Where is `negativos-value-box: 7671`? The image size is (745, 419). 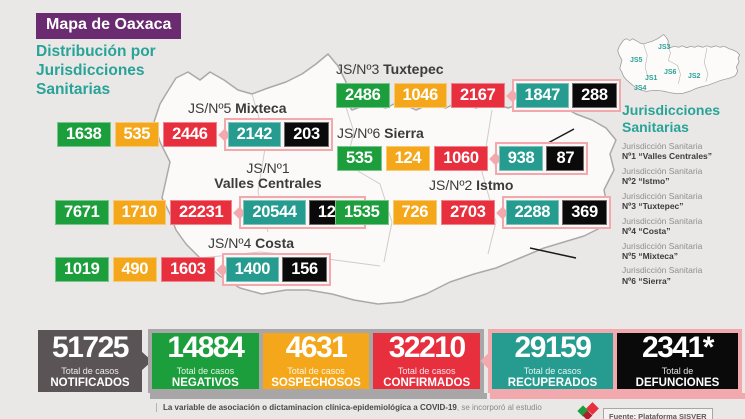
negativos-value-box: 7671 is located at coordinates (82, 212).